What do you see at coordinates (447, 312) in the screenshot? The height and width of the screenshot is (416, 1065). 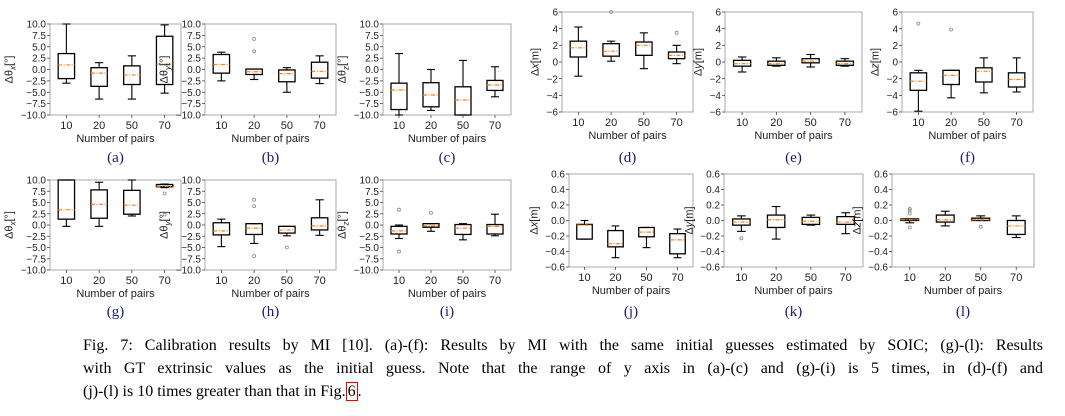 I see `subfigure-label: (i)` at bounding box center [447, 312].